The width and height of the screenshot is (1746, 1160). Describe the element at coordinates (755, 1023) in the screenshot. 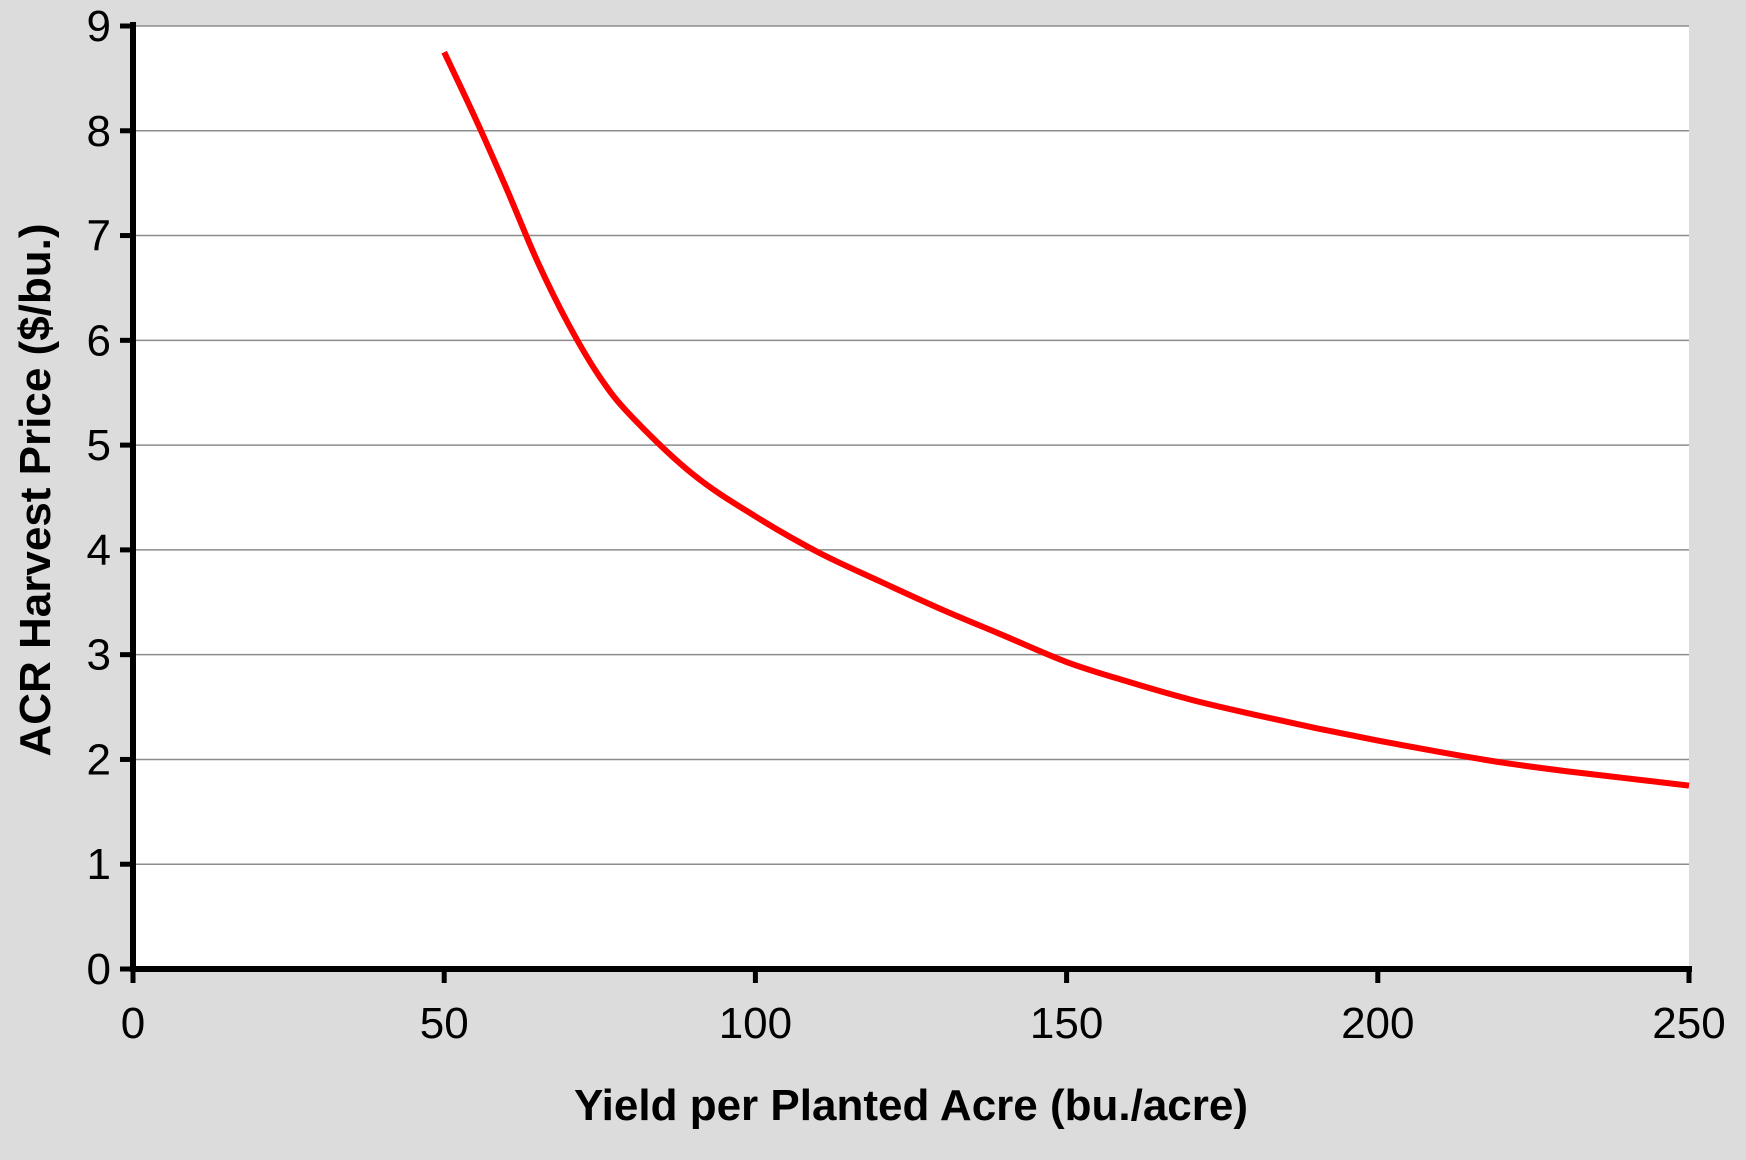

I see `x-tick-label: 100` at that location.